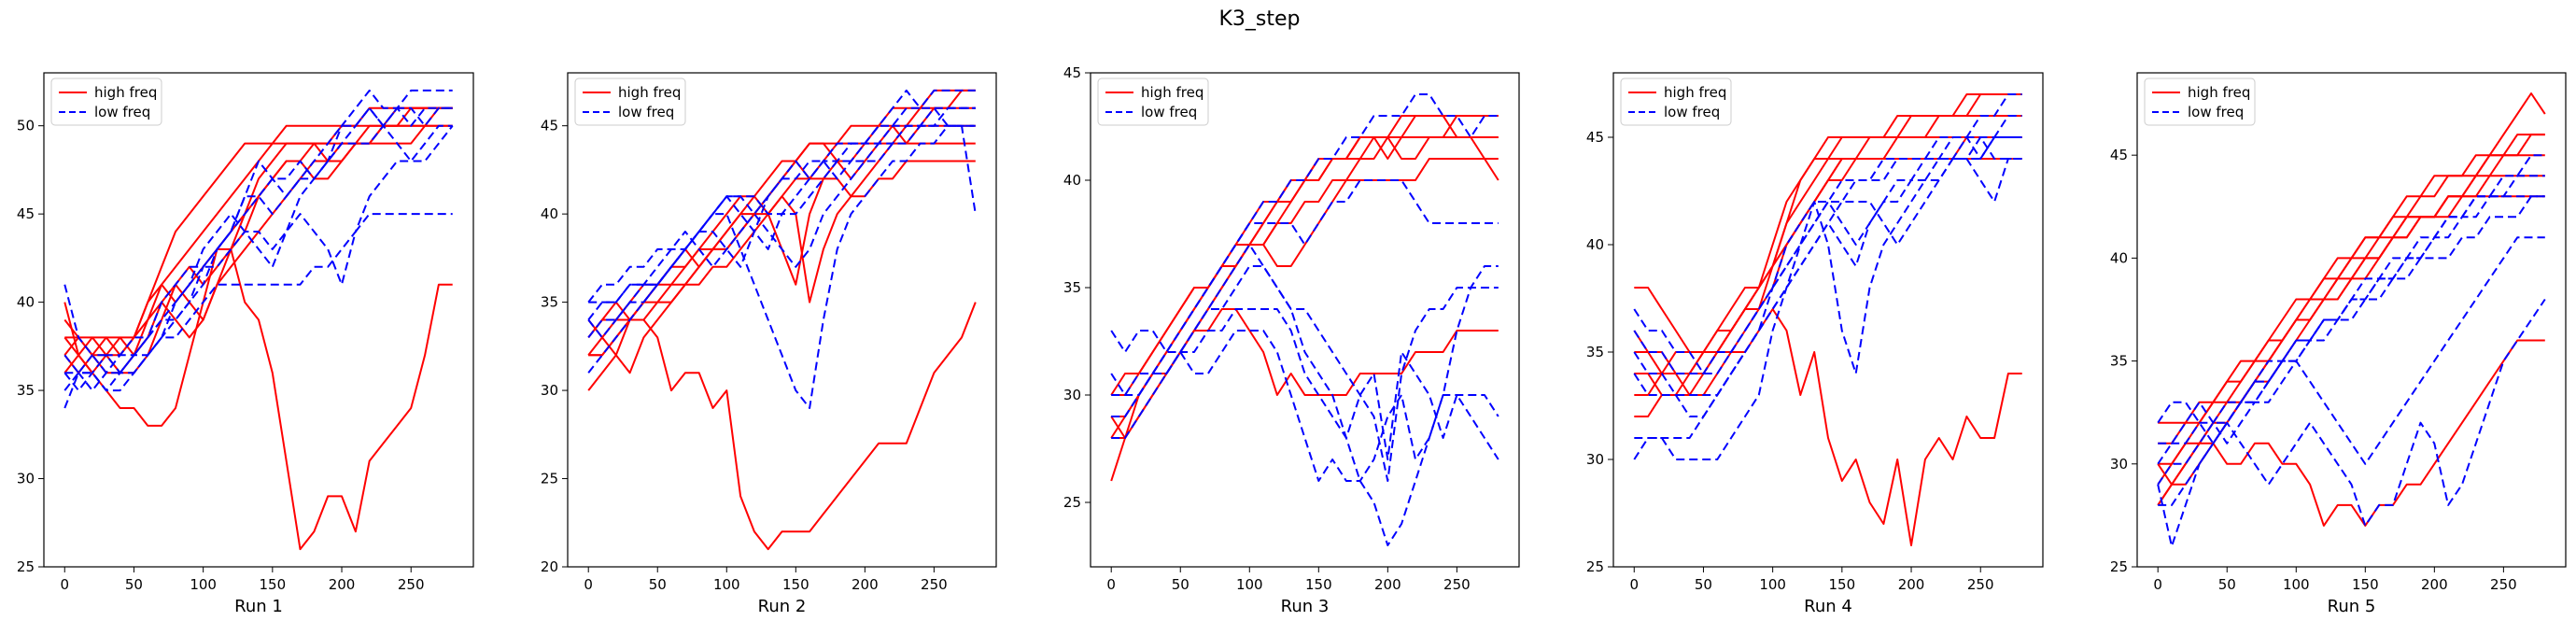 This screenshot has width=2576, height=621. What do you see at coordinates (258, 606) in the screenshot?
I see `x-axis-label: Run 1` at bounding box center [258, 606].